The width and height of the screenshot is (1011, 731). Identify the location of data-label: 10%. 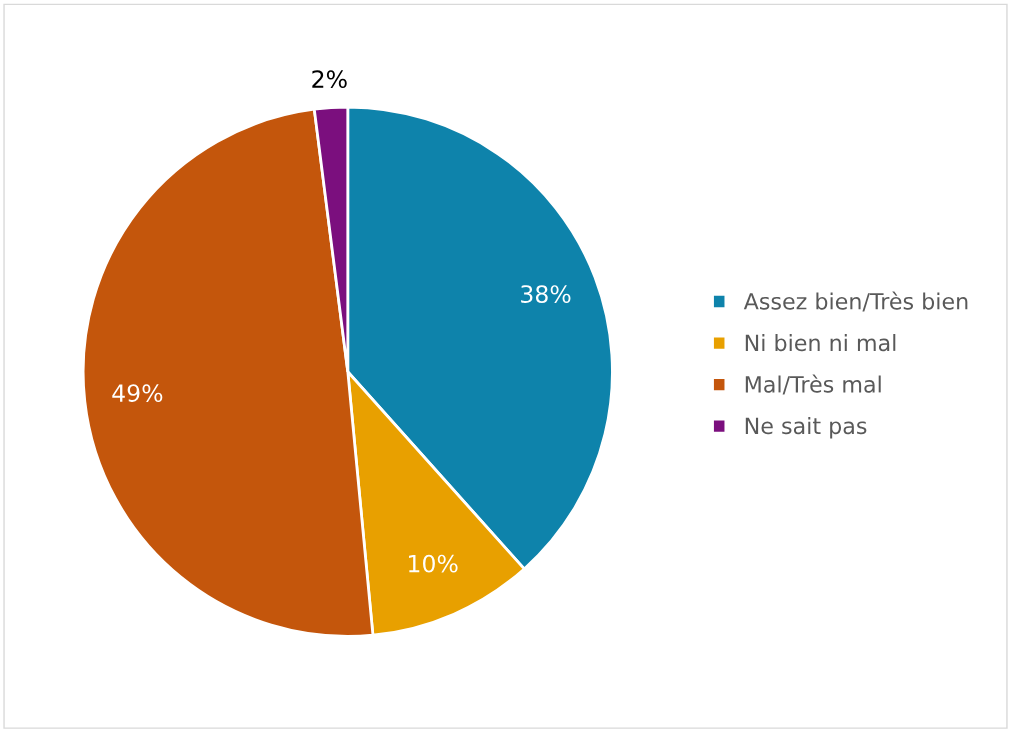
(433, 563).